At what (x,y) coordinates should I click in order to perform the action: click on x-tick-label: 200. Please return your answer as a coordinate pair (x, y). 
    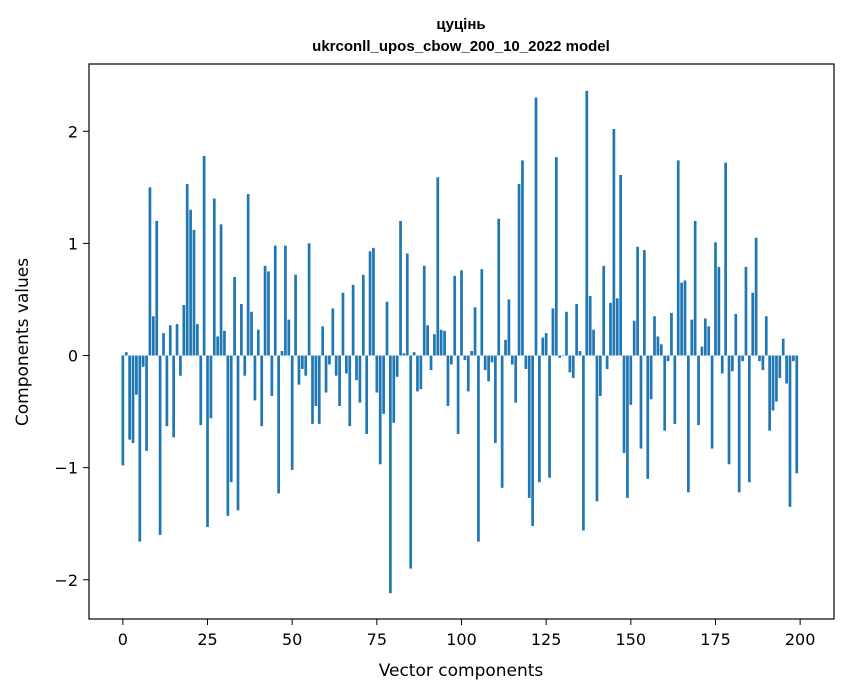
    Looking at the image, I should click on (800, 639).